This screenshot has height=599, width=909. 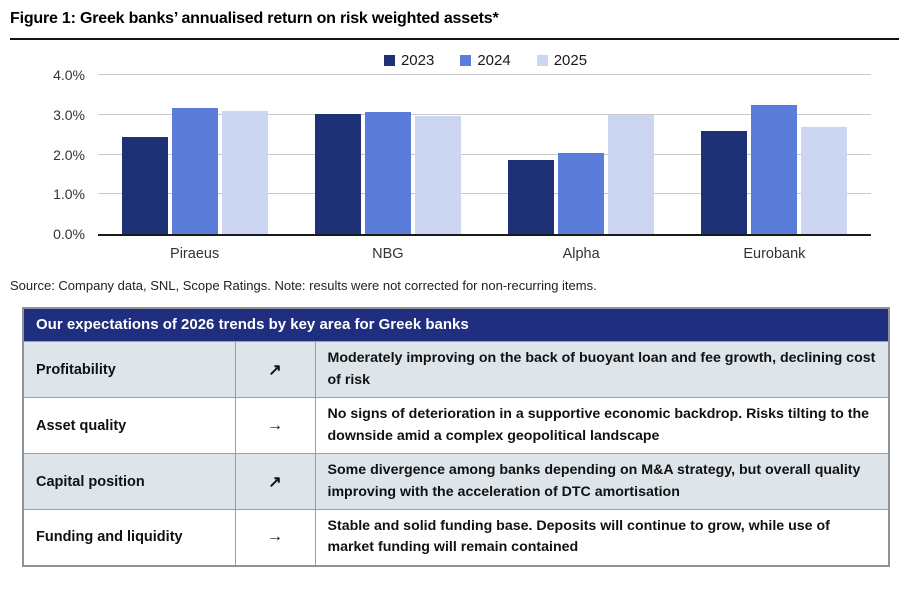 I want to click on category-label: Eurobank, so click(x=774, y=254).